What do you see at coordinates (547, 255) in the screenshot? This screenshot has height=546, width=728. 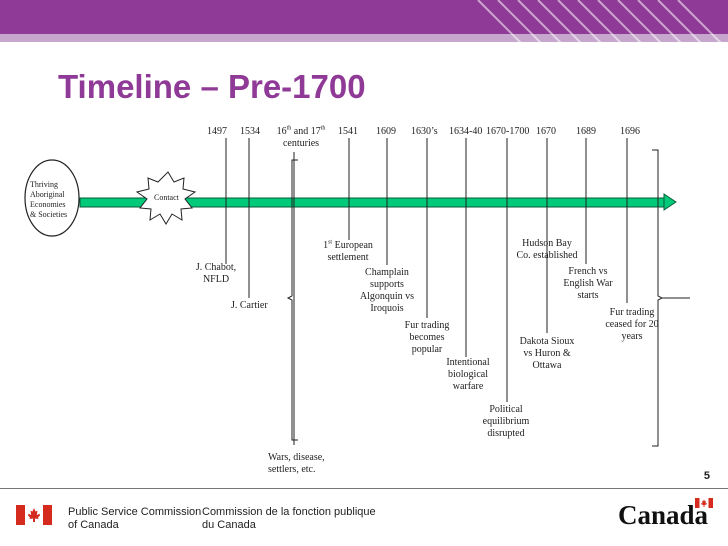 I see `event-line: Co. established` at bounding box center [547, 255].